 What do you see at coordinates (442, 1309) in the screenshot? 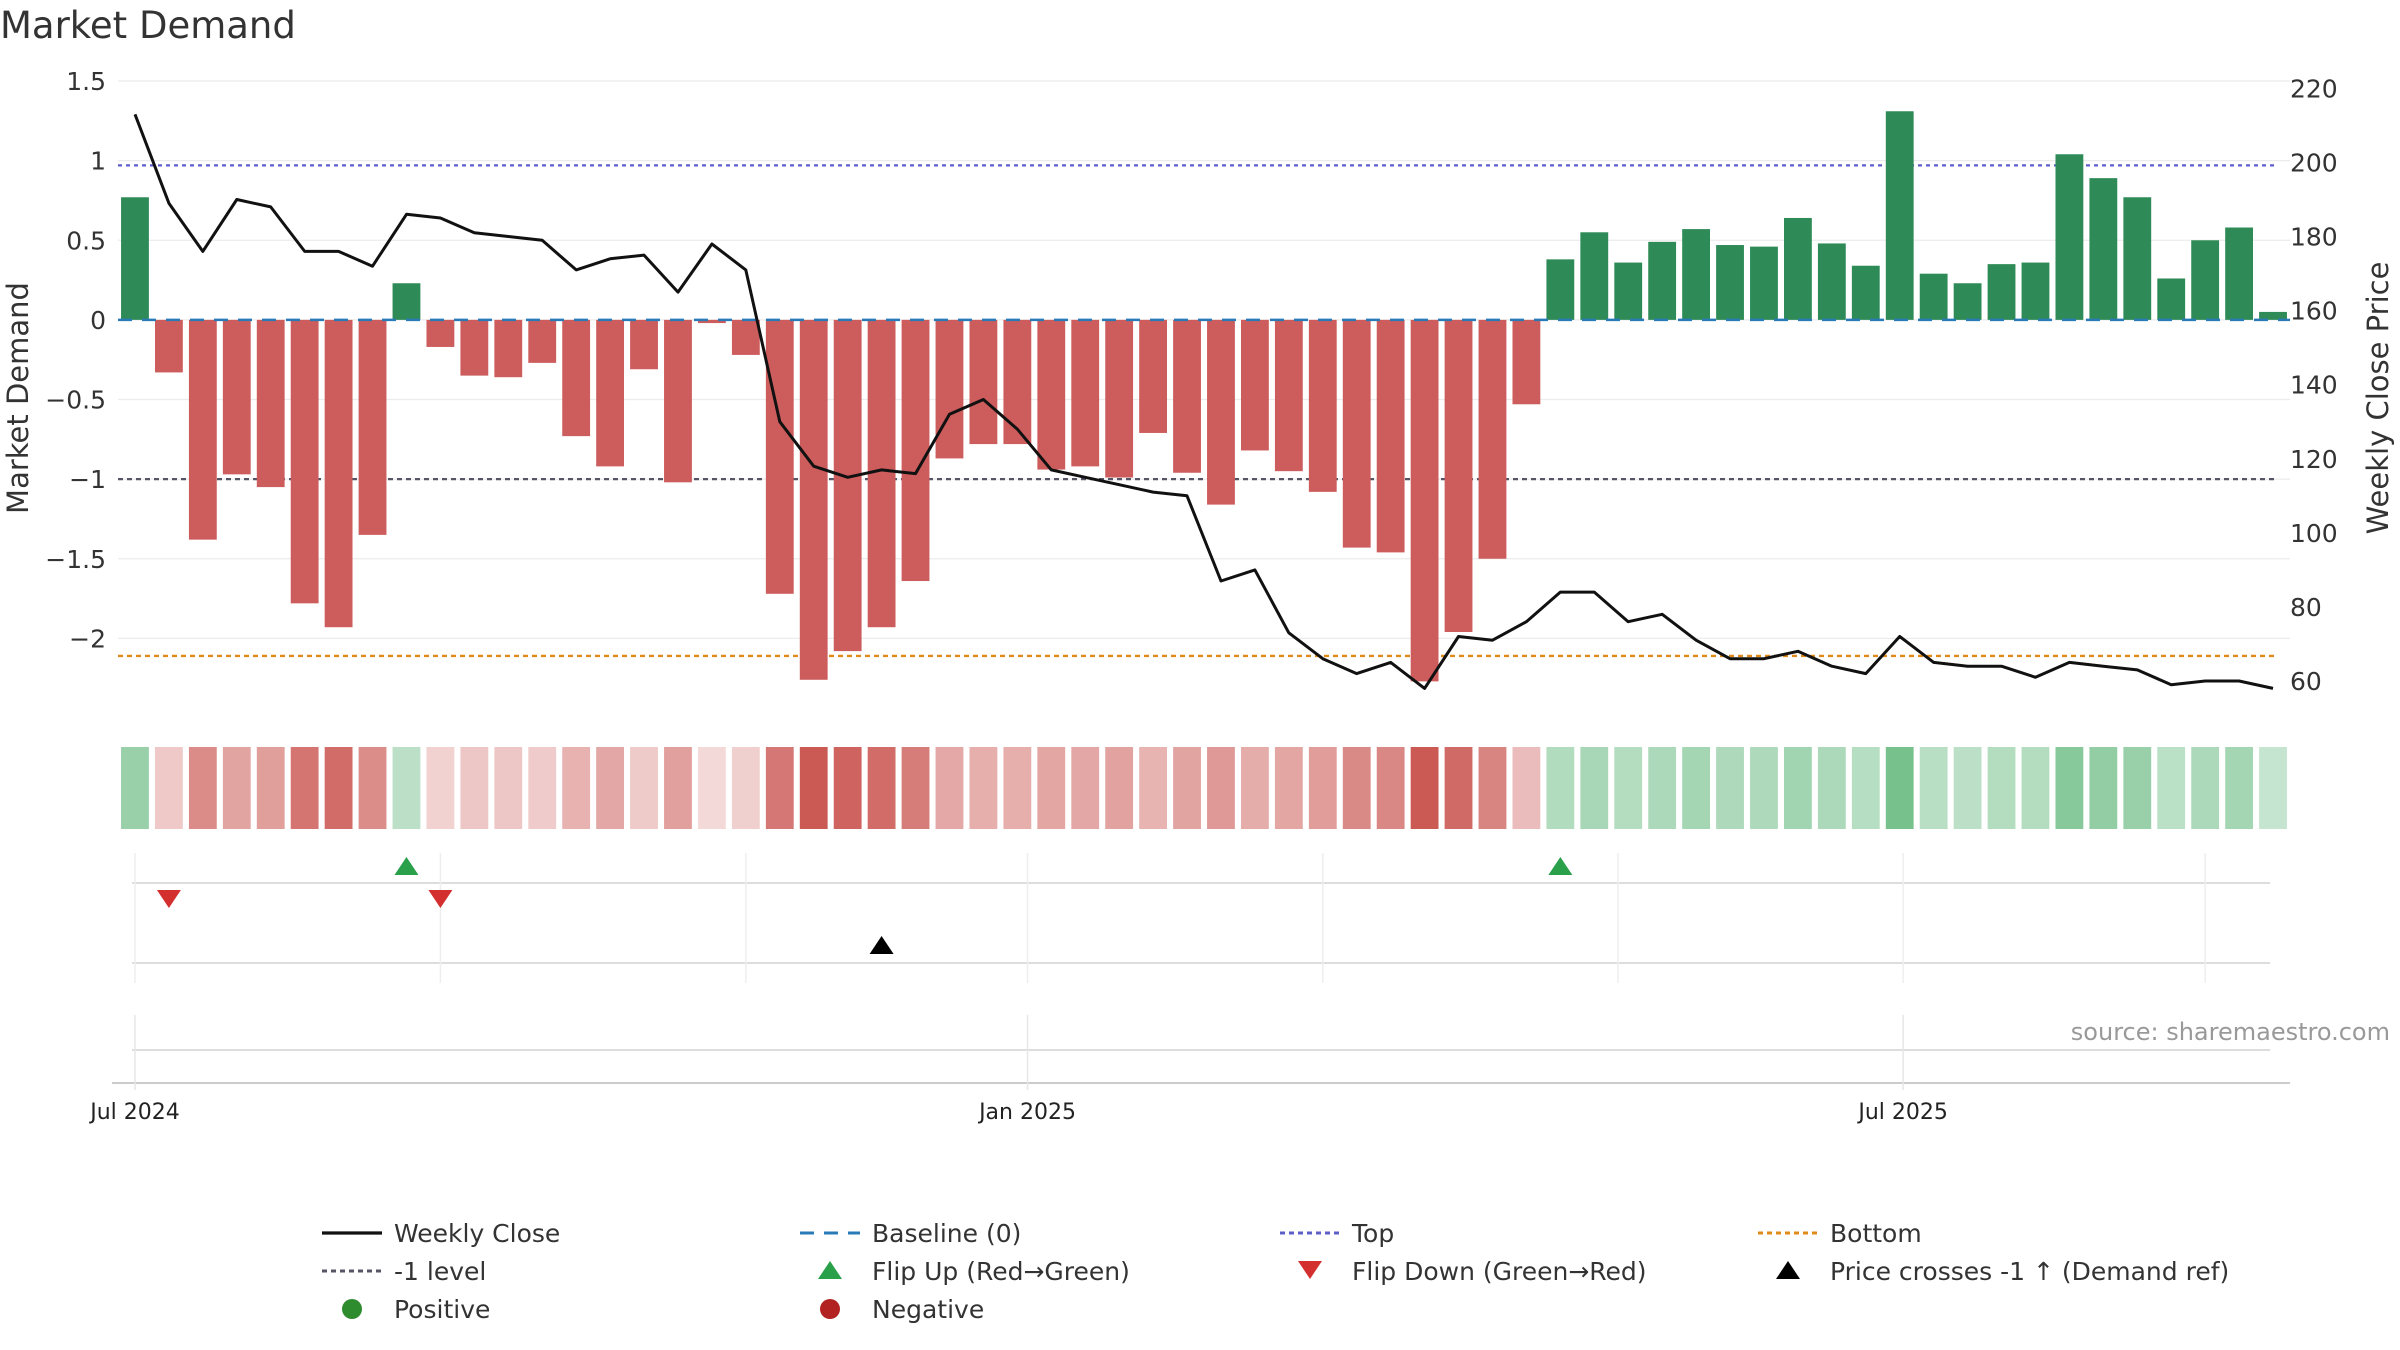
I see `legend-label: Positive` at bounding box center [442, 1309].